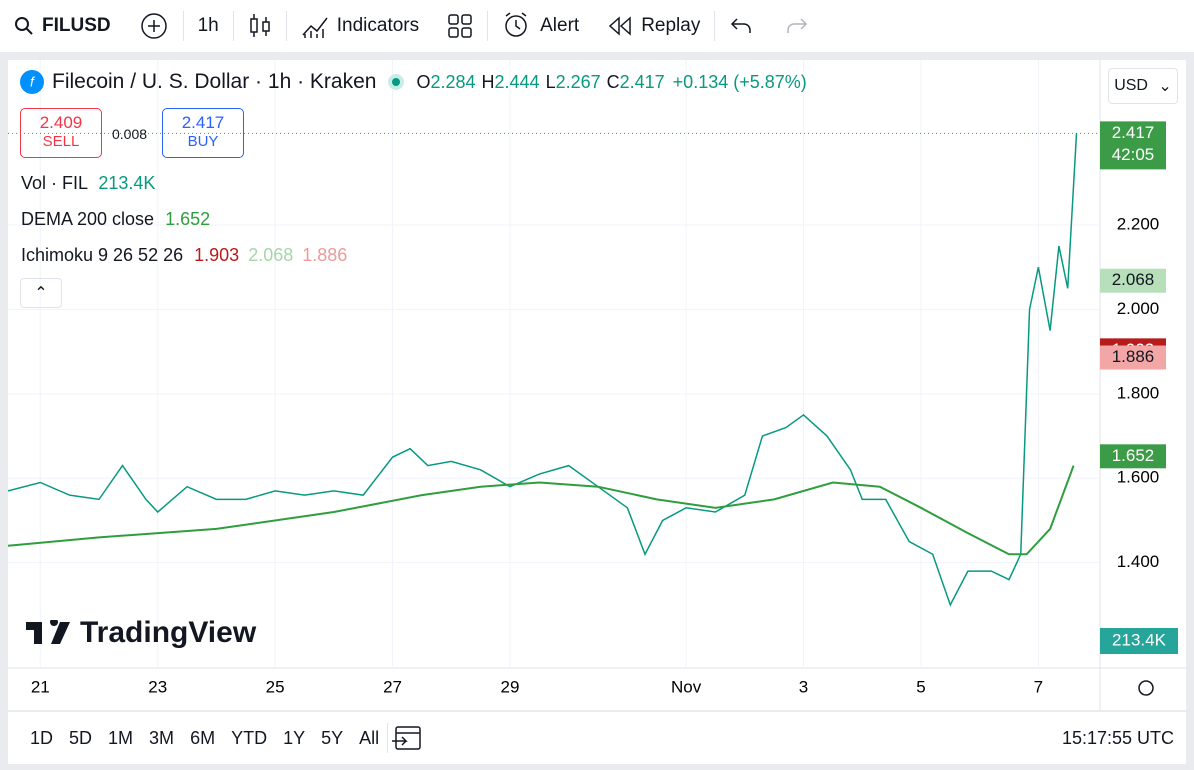 The image size is (1194, 770). What do you see at coordinates (671, 25) in the screenshot?
I see `replay-label: Replay` at bounding box center [671, 25].